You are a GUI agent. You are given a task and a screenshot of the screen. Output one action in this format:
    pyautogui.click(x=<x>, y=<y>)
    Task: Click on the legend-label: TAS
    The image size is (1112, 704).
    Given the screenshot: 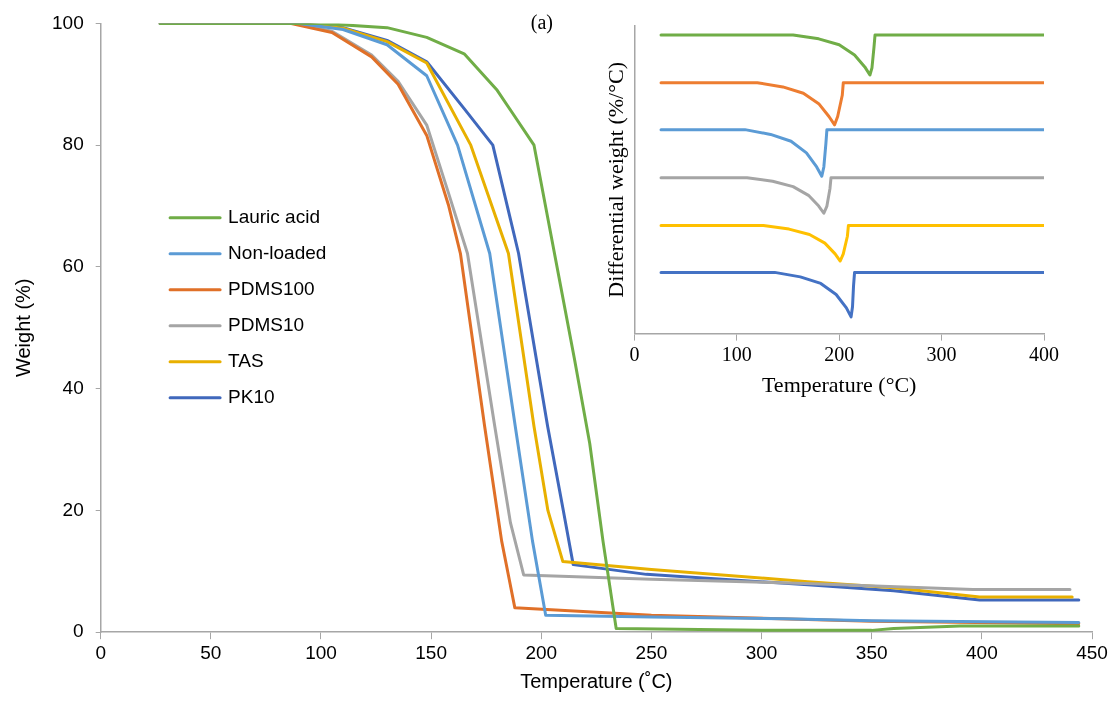 What is the action you would take?
    pyautogui.click(x=246, y=361)
    